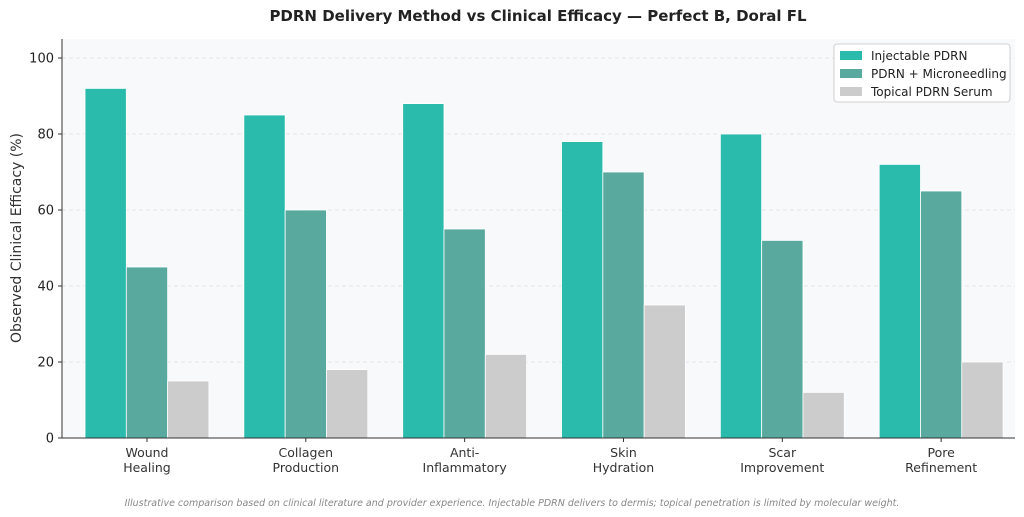 The image size is (1024, 517). What do you see at coordinates (782, 460) in the screenshot?
I see `x-tick-label: Scar Improvement` at bounding box center [782, 460].